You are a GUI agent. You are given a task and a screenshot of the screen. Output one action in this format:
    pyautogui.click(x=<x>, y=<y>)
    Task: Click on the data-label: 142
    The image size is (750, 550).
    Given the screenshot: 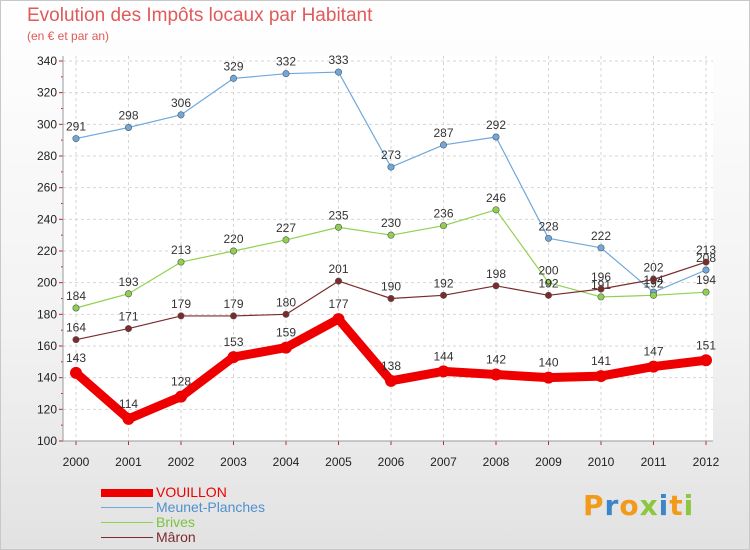 What is the action you would take?
    pyautogui.click(x=496, y=360)
    